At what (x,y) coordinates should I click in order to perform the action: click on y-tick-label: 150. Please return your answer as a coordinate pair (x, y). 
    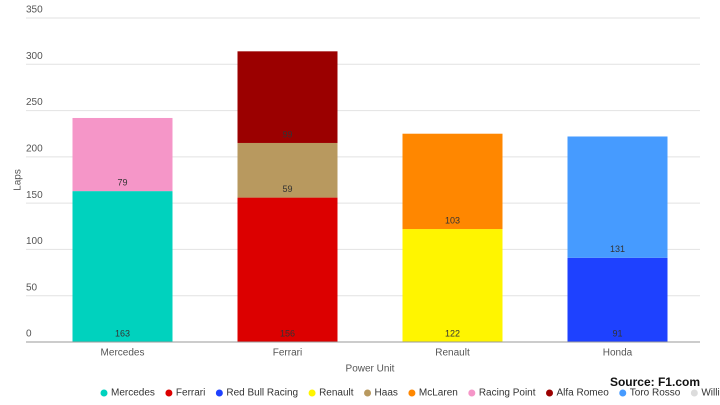
    Looking at the image, I should click on (34, 195).